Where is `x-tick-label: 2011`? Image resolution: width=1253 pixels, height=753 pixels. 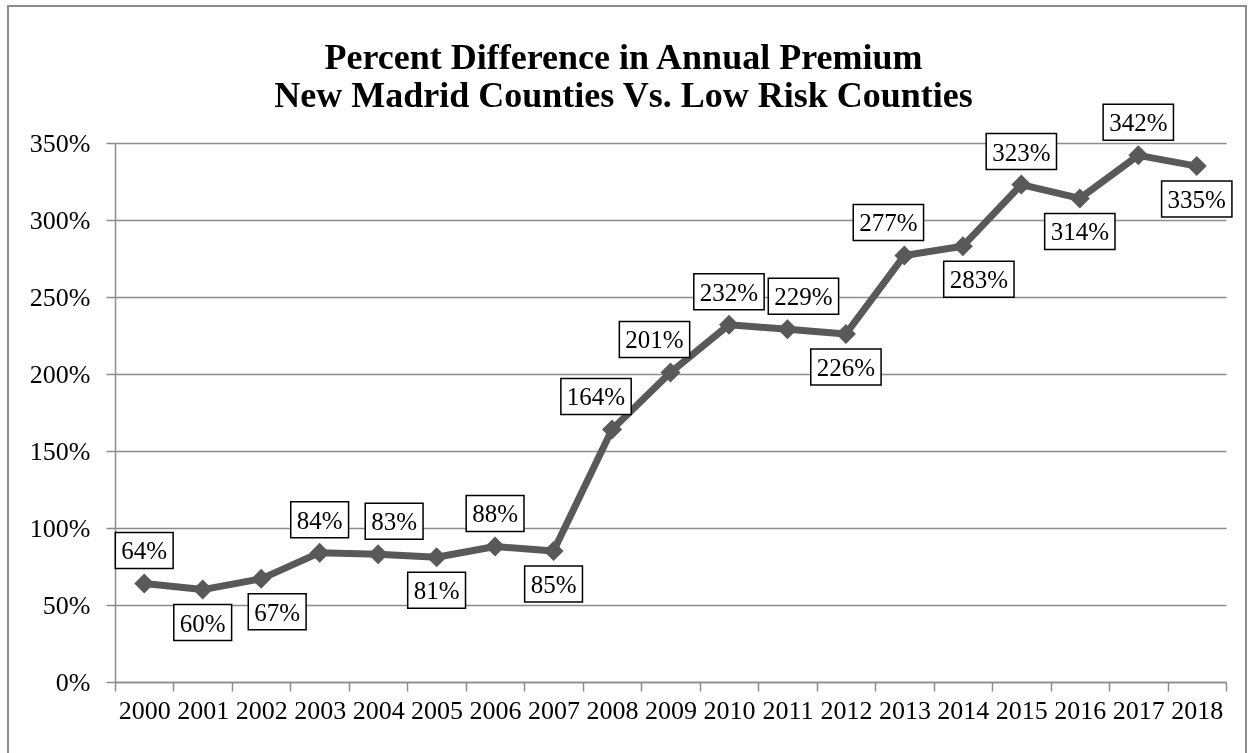
x-tick-label: 2011 is located at coordinates (788, 710).